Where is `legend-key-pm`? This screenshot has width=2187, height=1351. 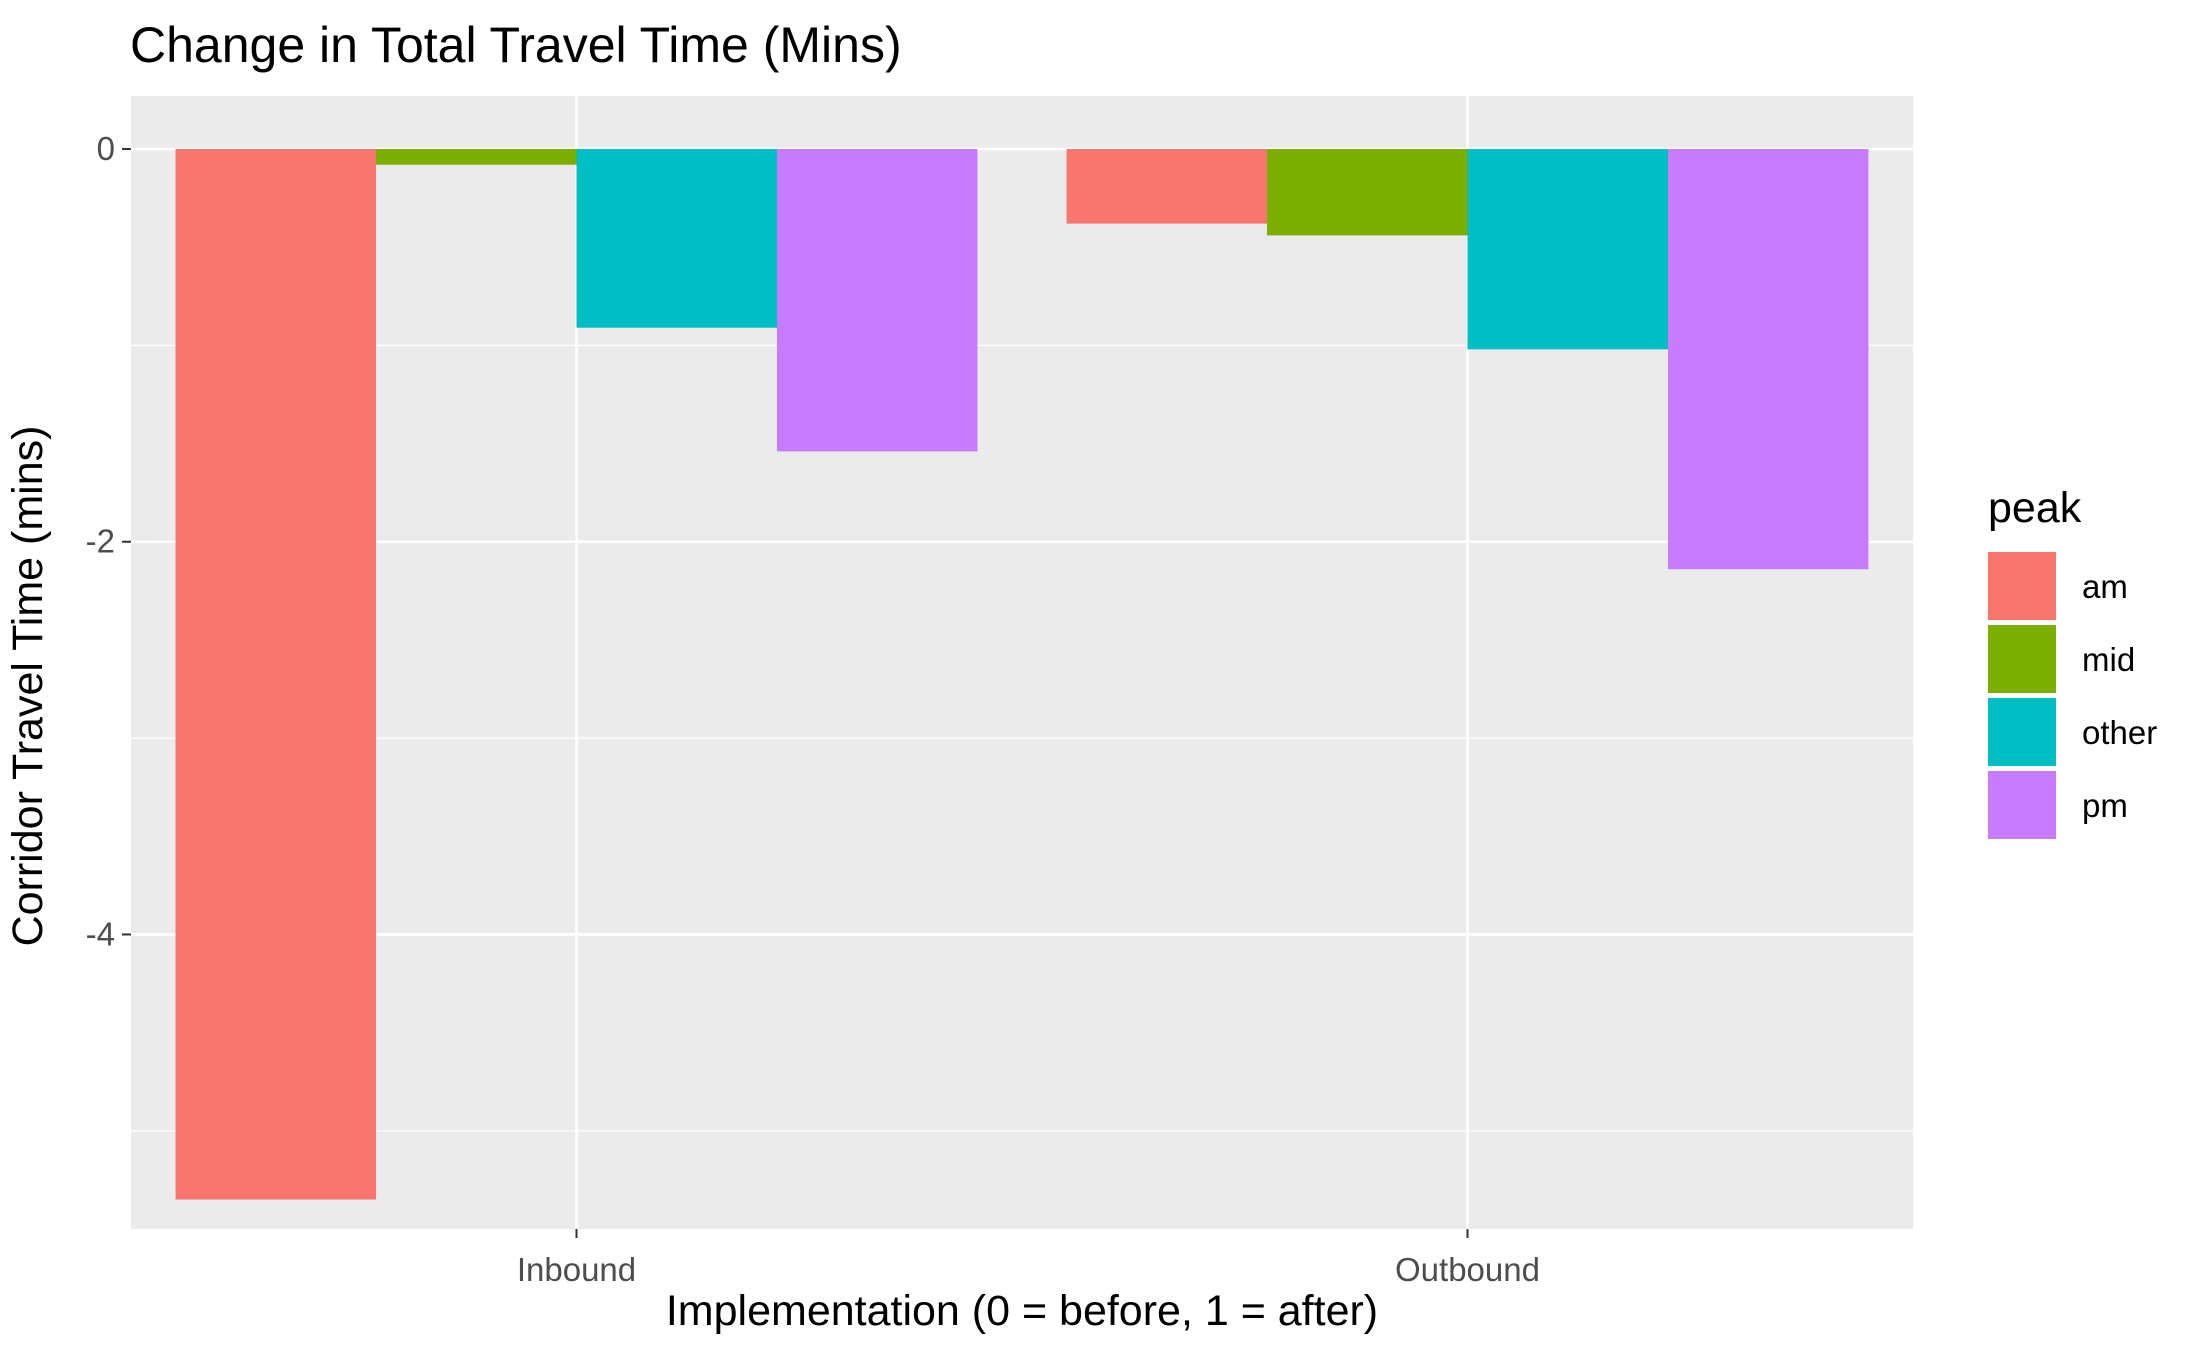
legend-key-pm is located at coordinates (2022, 805).